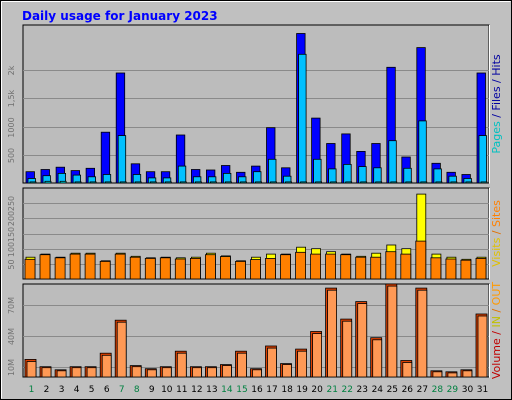 The width and height of the screenshot is (512, 400). I want to click on y-tick-label: 1,5k, so click(11, 98).